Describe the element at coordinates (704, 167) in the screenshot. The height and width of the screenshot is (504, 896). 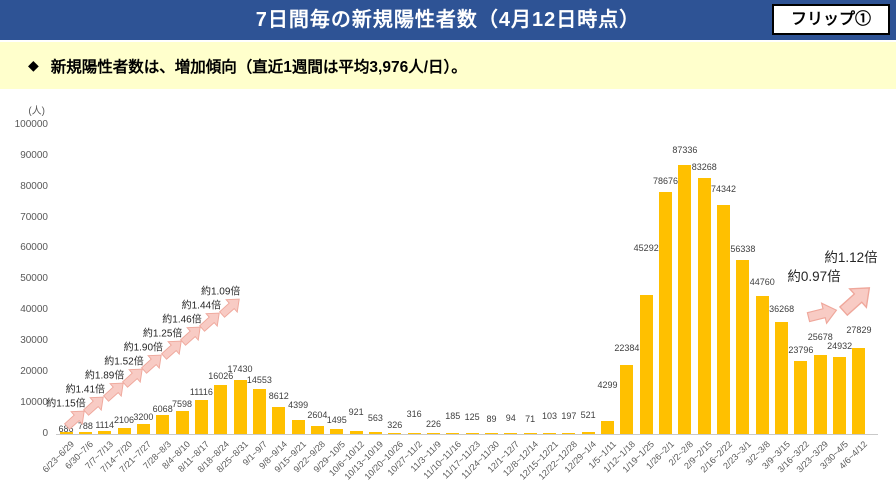
I see `bar-value-label: 83268` at that location.